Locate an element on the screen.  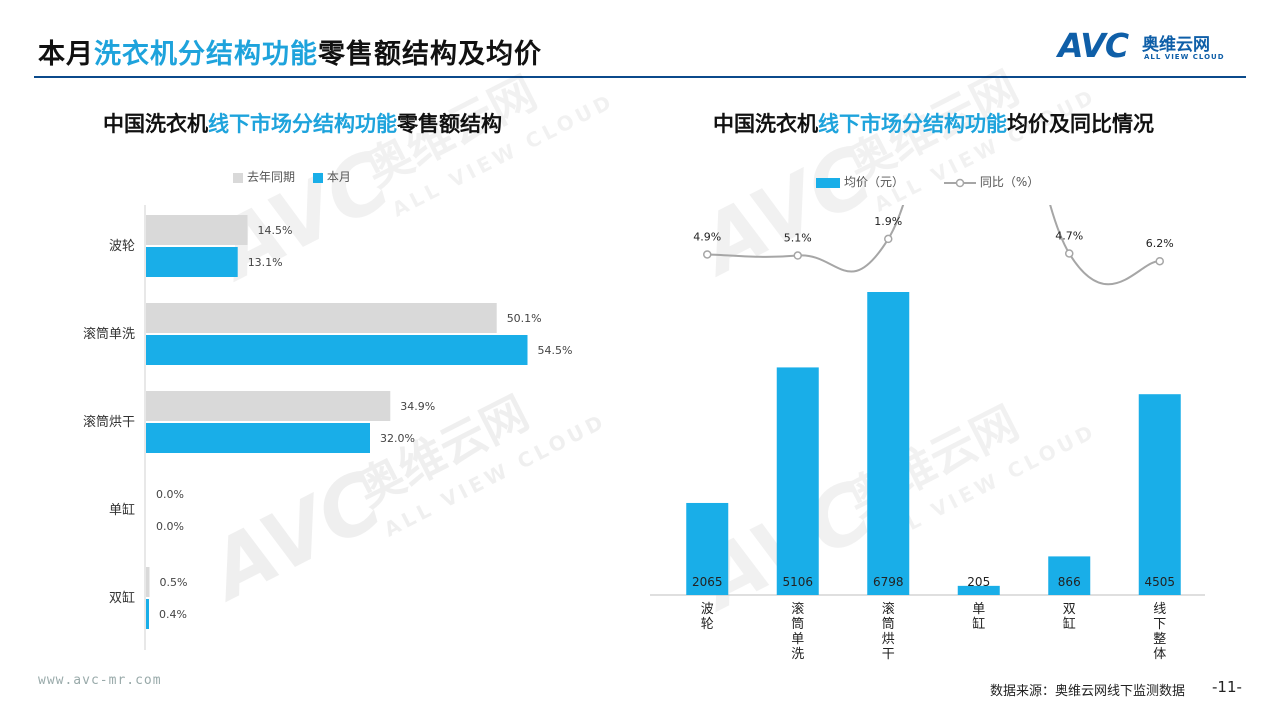
left-data-label: 32.0% is located at coordinates (397, 438).